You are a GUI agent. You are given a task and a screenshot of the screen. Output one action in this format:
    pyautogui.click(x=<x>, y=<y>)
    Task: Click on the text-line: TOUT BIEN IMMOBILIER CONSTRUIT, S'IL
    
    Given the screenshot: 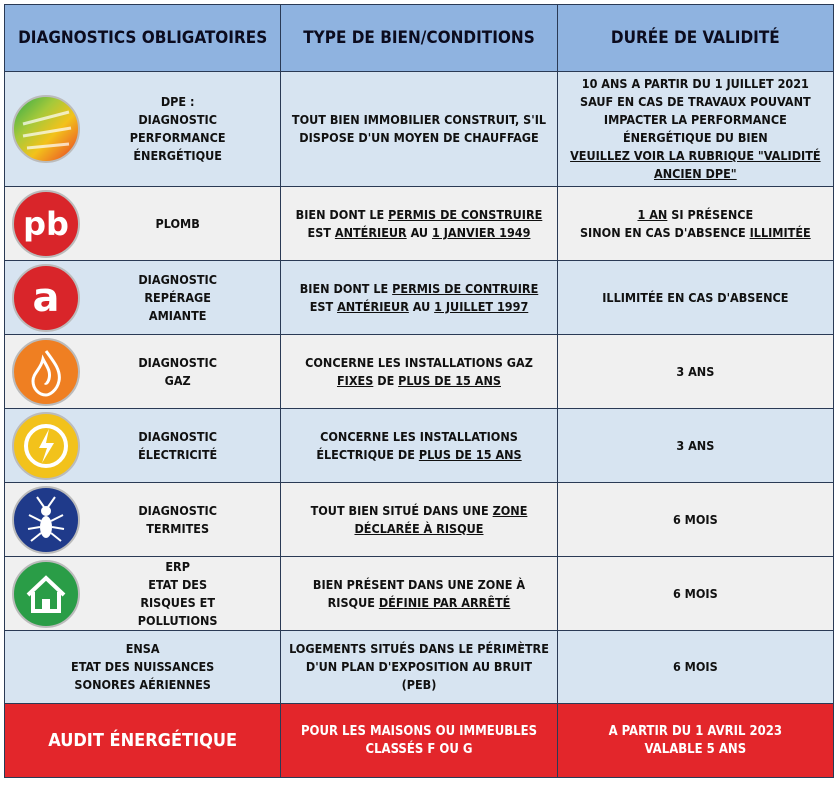 What is the action you would take?
    pyautogui.click(x=418, y=120)
    